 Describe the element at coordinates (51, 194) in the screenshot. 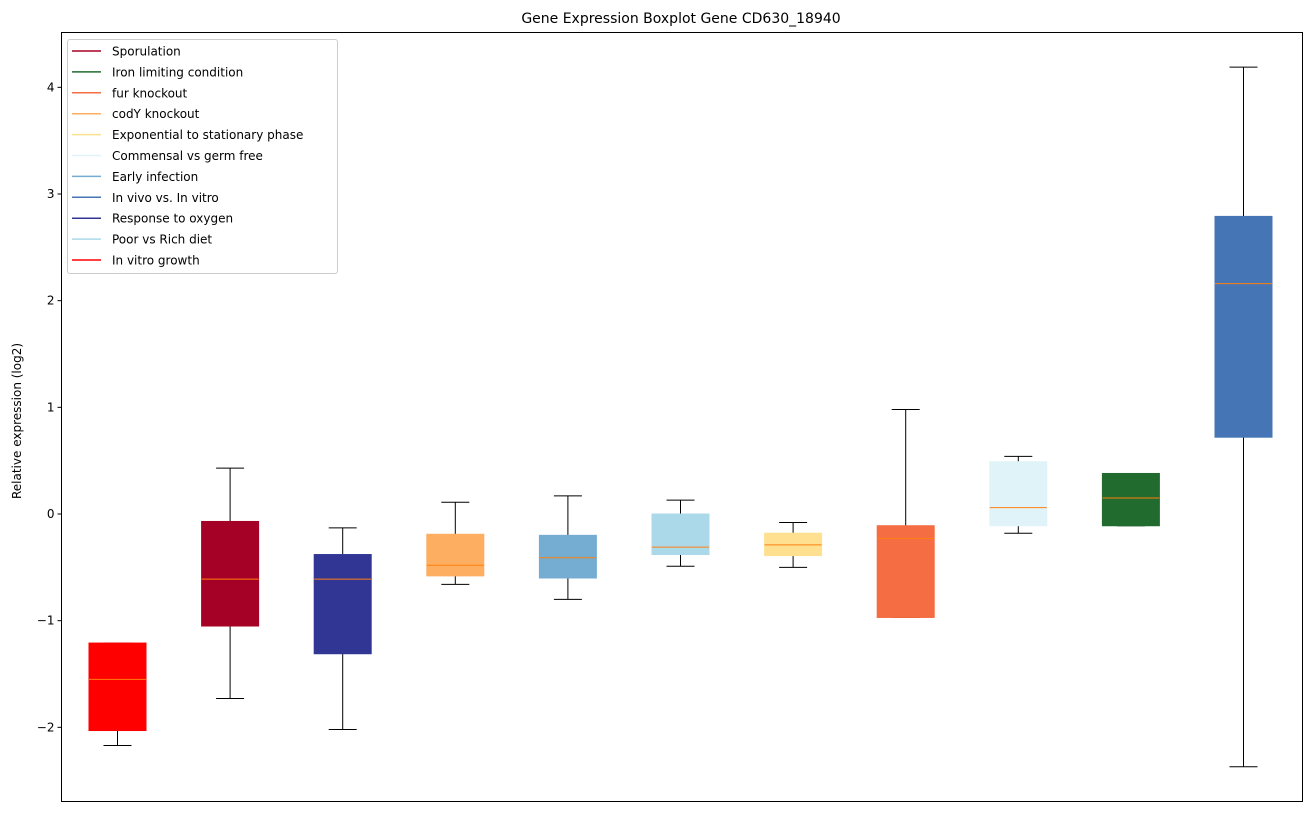

I see `y-tick-label: 3` at that location.